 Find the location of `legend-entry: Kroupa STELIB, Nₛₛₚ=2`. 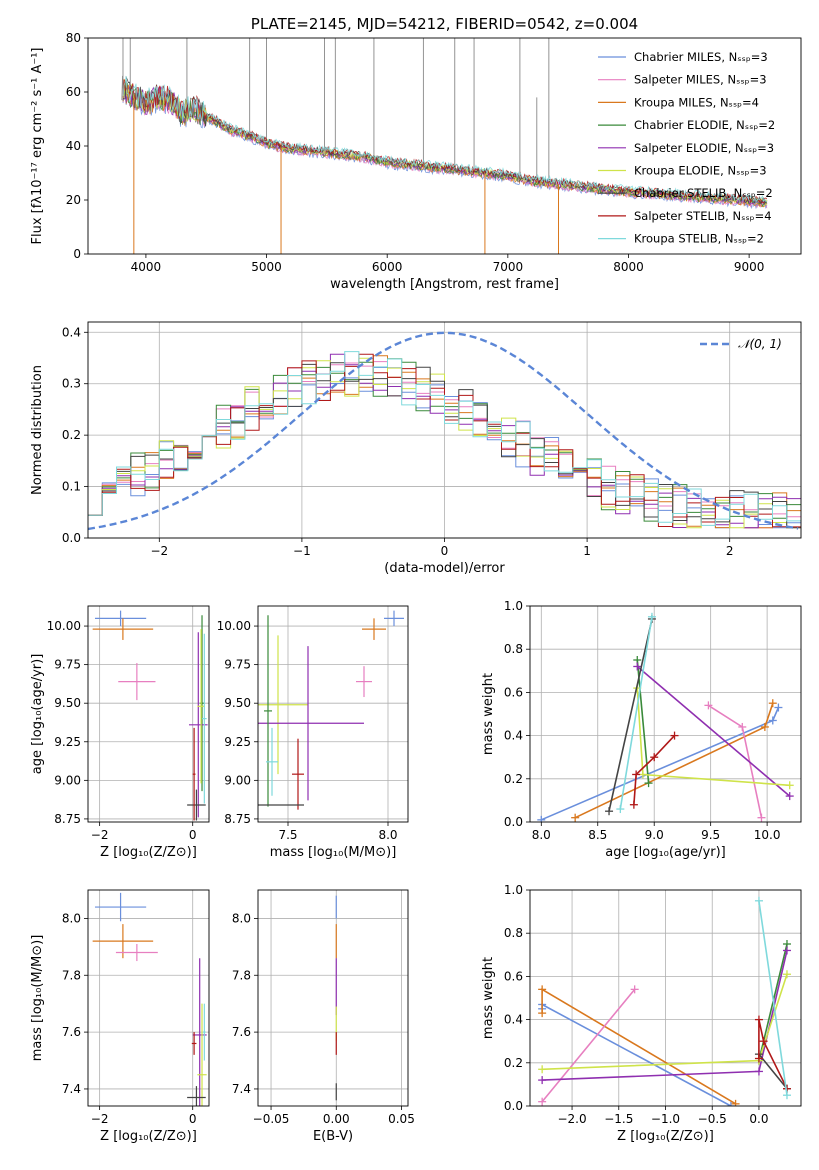

legend-entry: Kroupa STELIB, Nₛₛₚ=2 is located at coordinates (699, 239).